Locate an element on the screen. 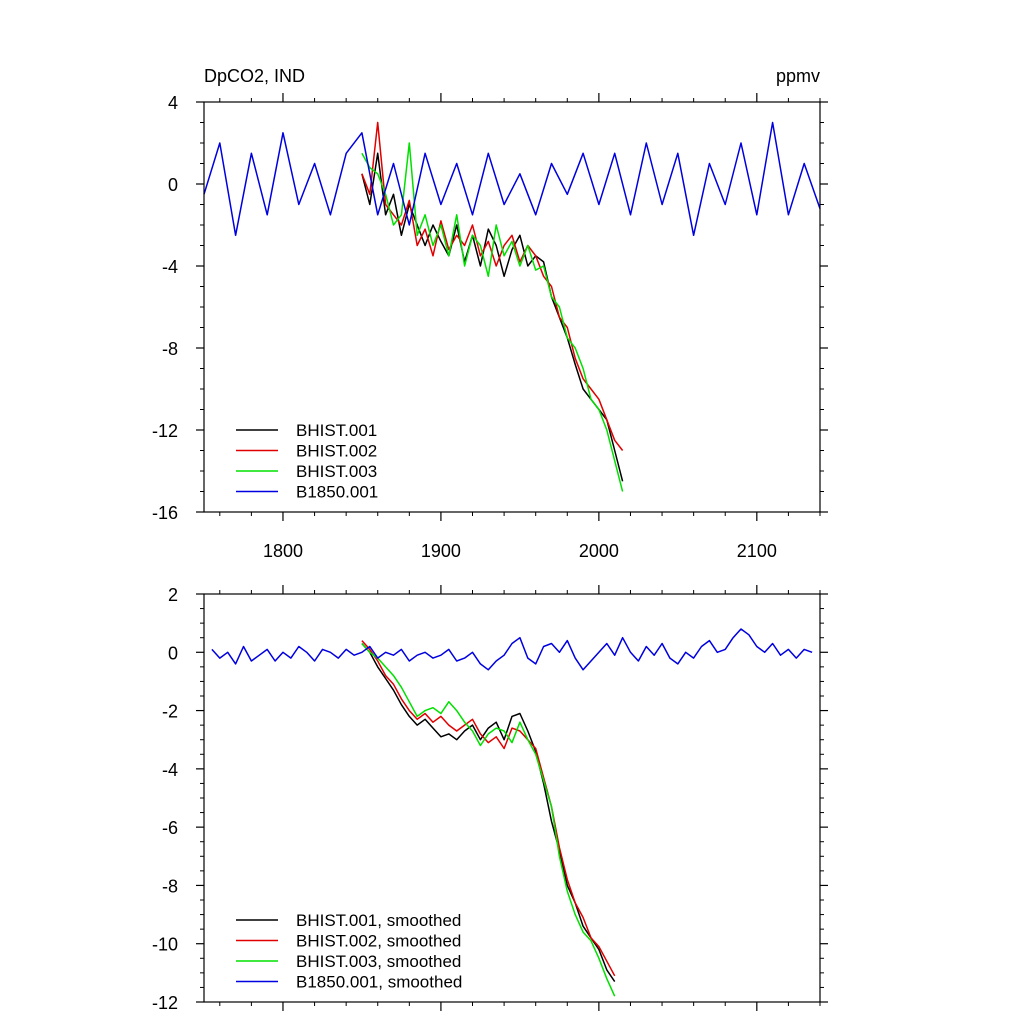 This screenshot has height=1024, width=1024. y-tick-label: 4 is located at coordinates (173, 103).